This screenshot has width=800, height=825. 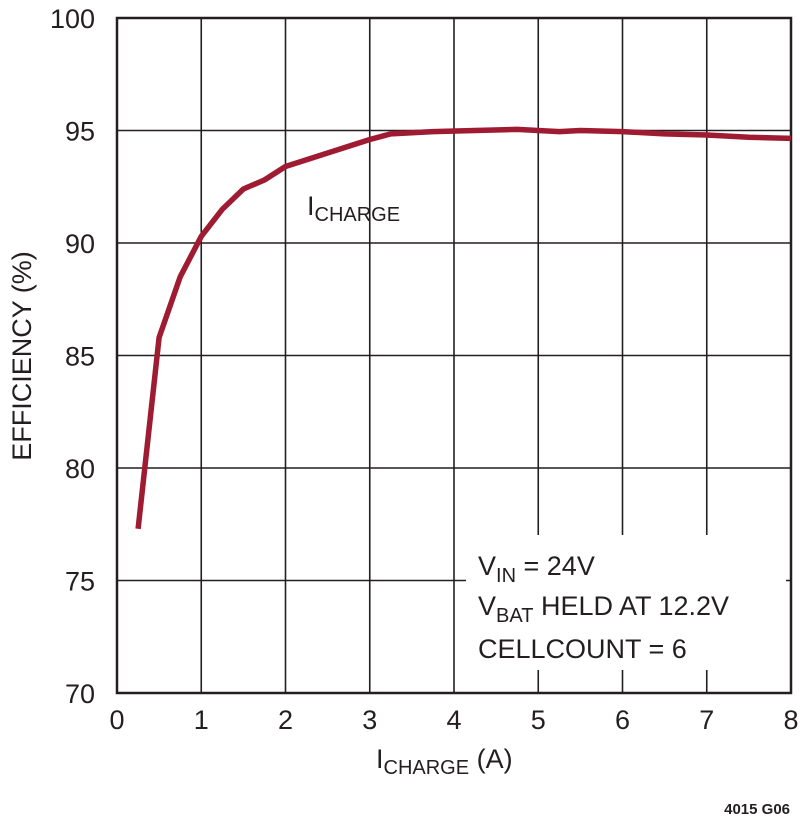 I want to click on x-tick-label: 0, so click(x=116, y=720).